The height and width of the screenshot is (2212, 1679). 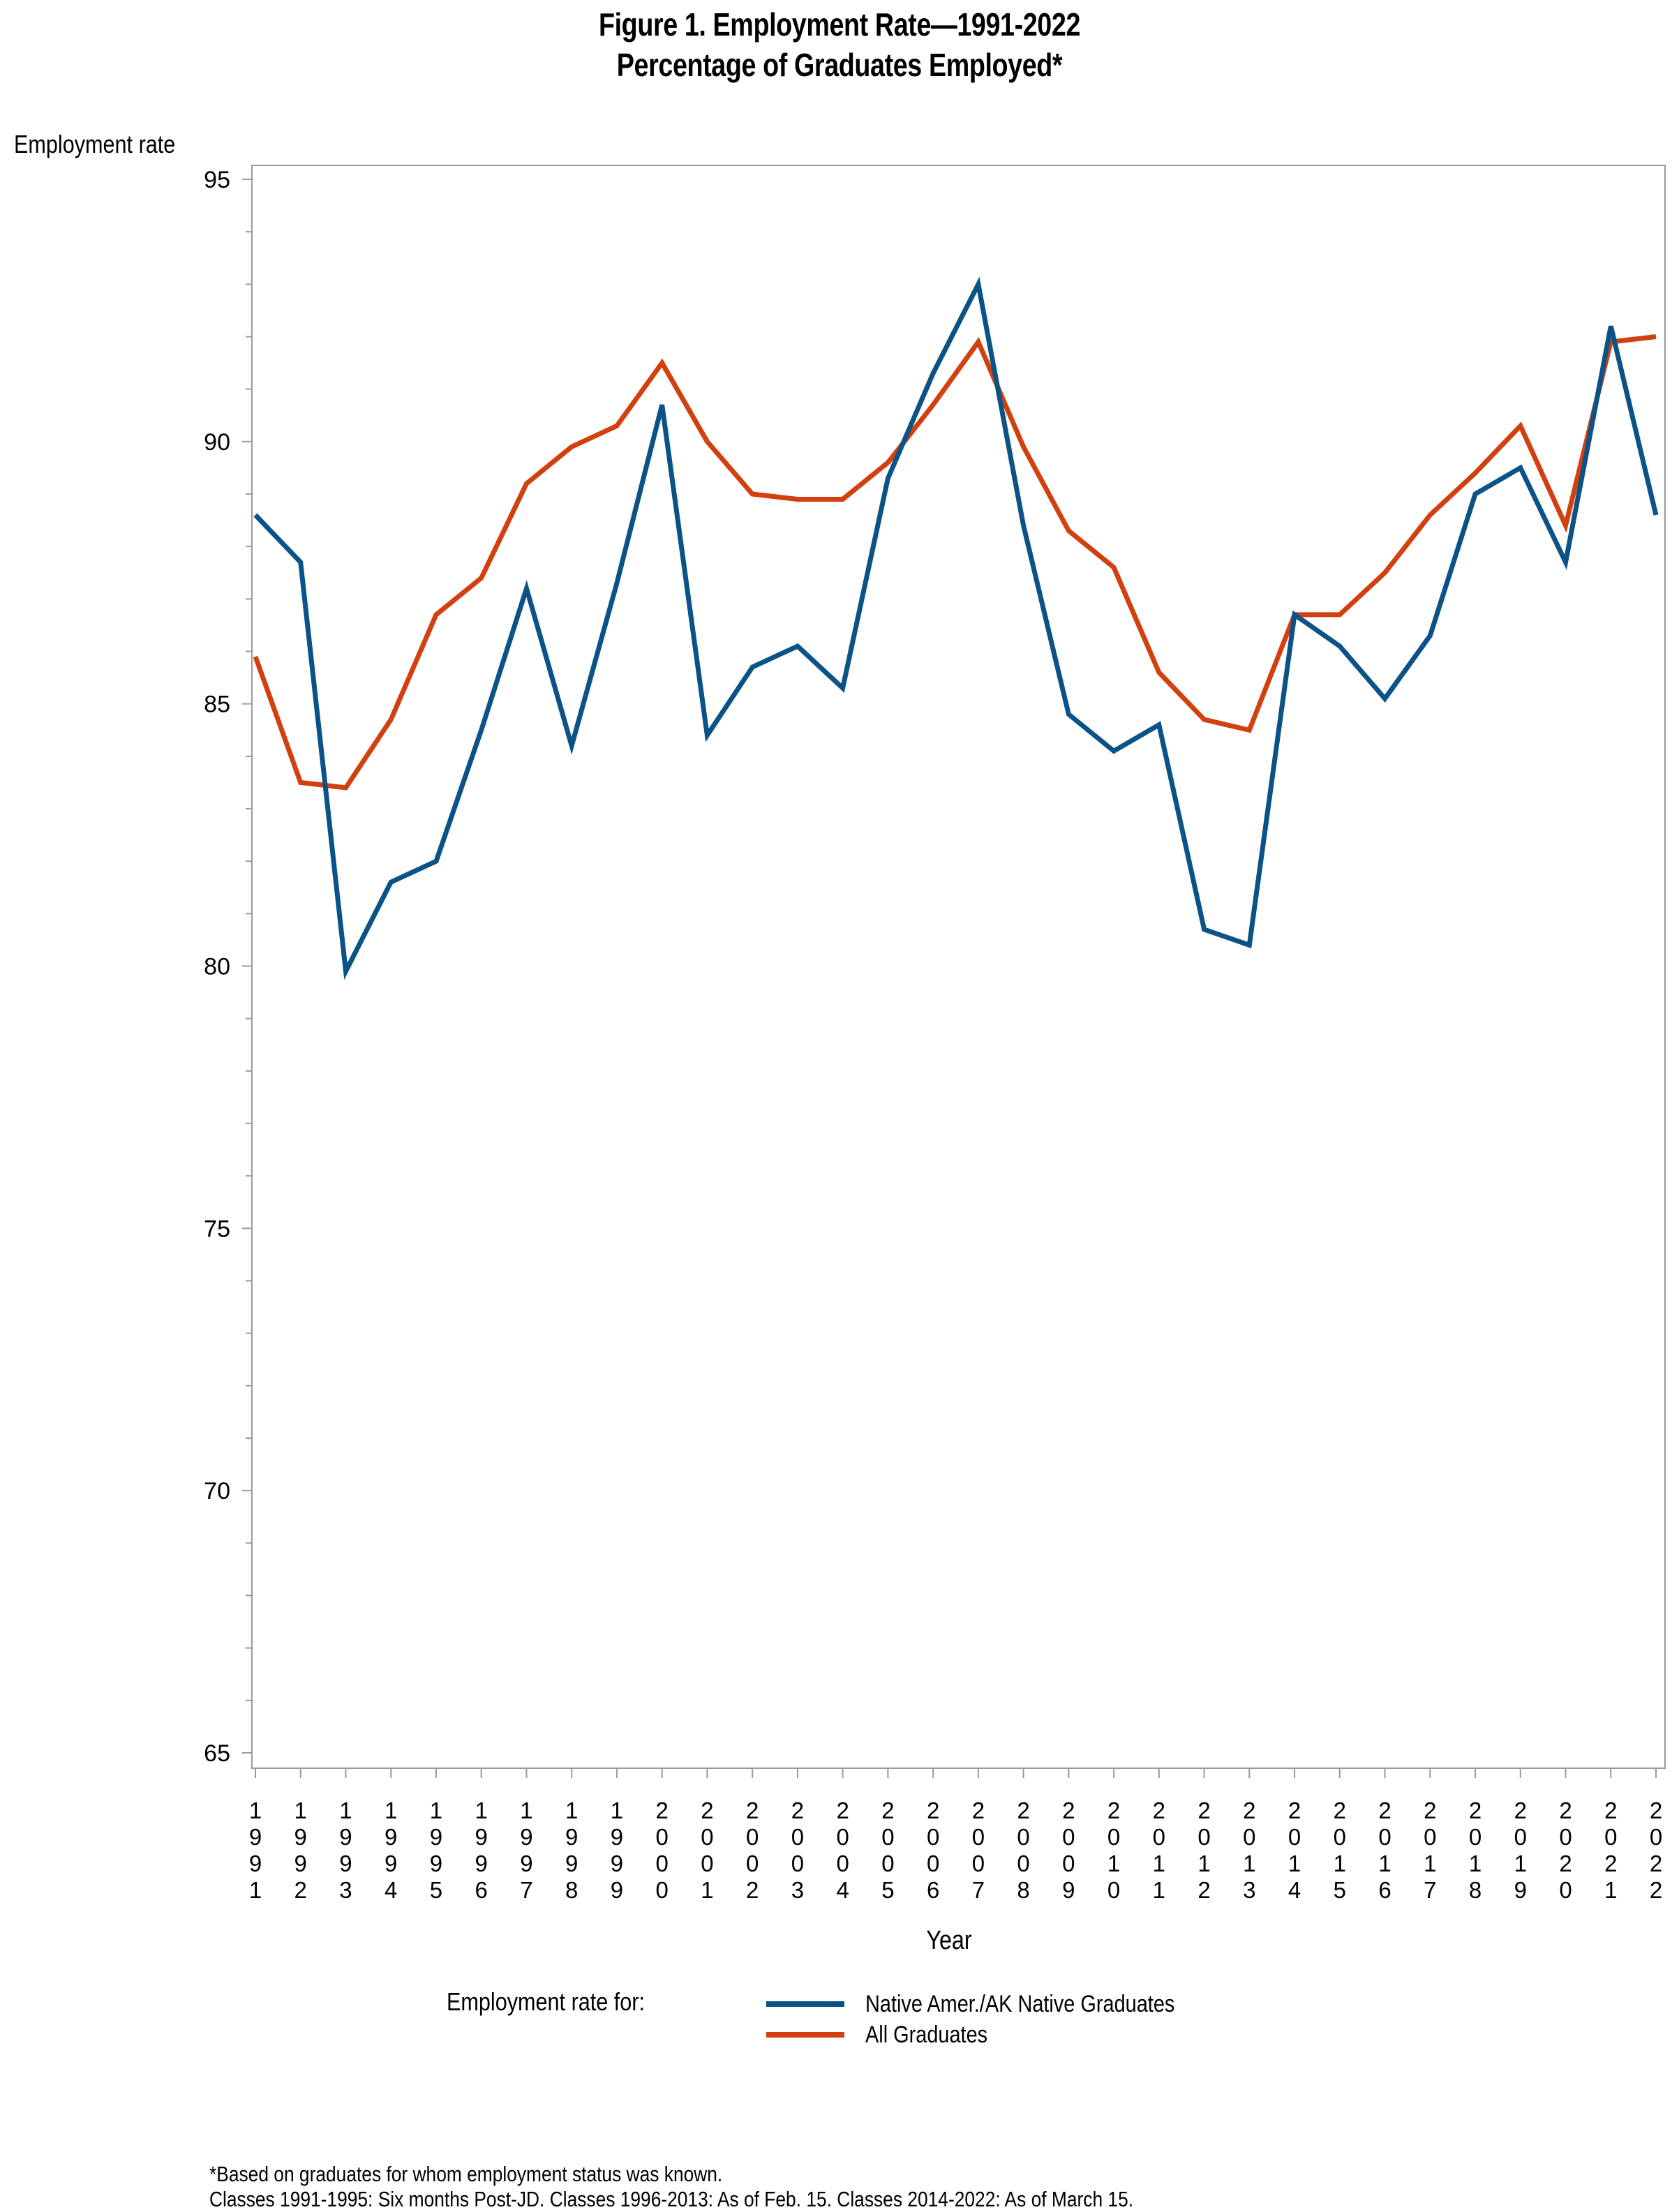 I want to click on legend-item-all-graduates: All Graduates, so click(x=887, y=2035).